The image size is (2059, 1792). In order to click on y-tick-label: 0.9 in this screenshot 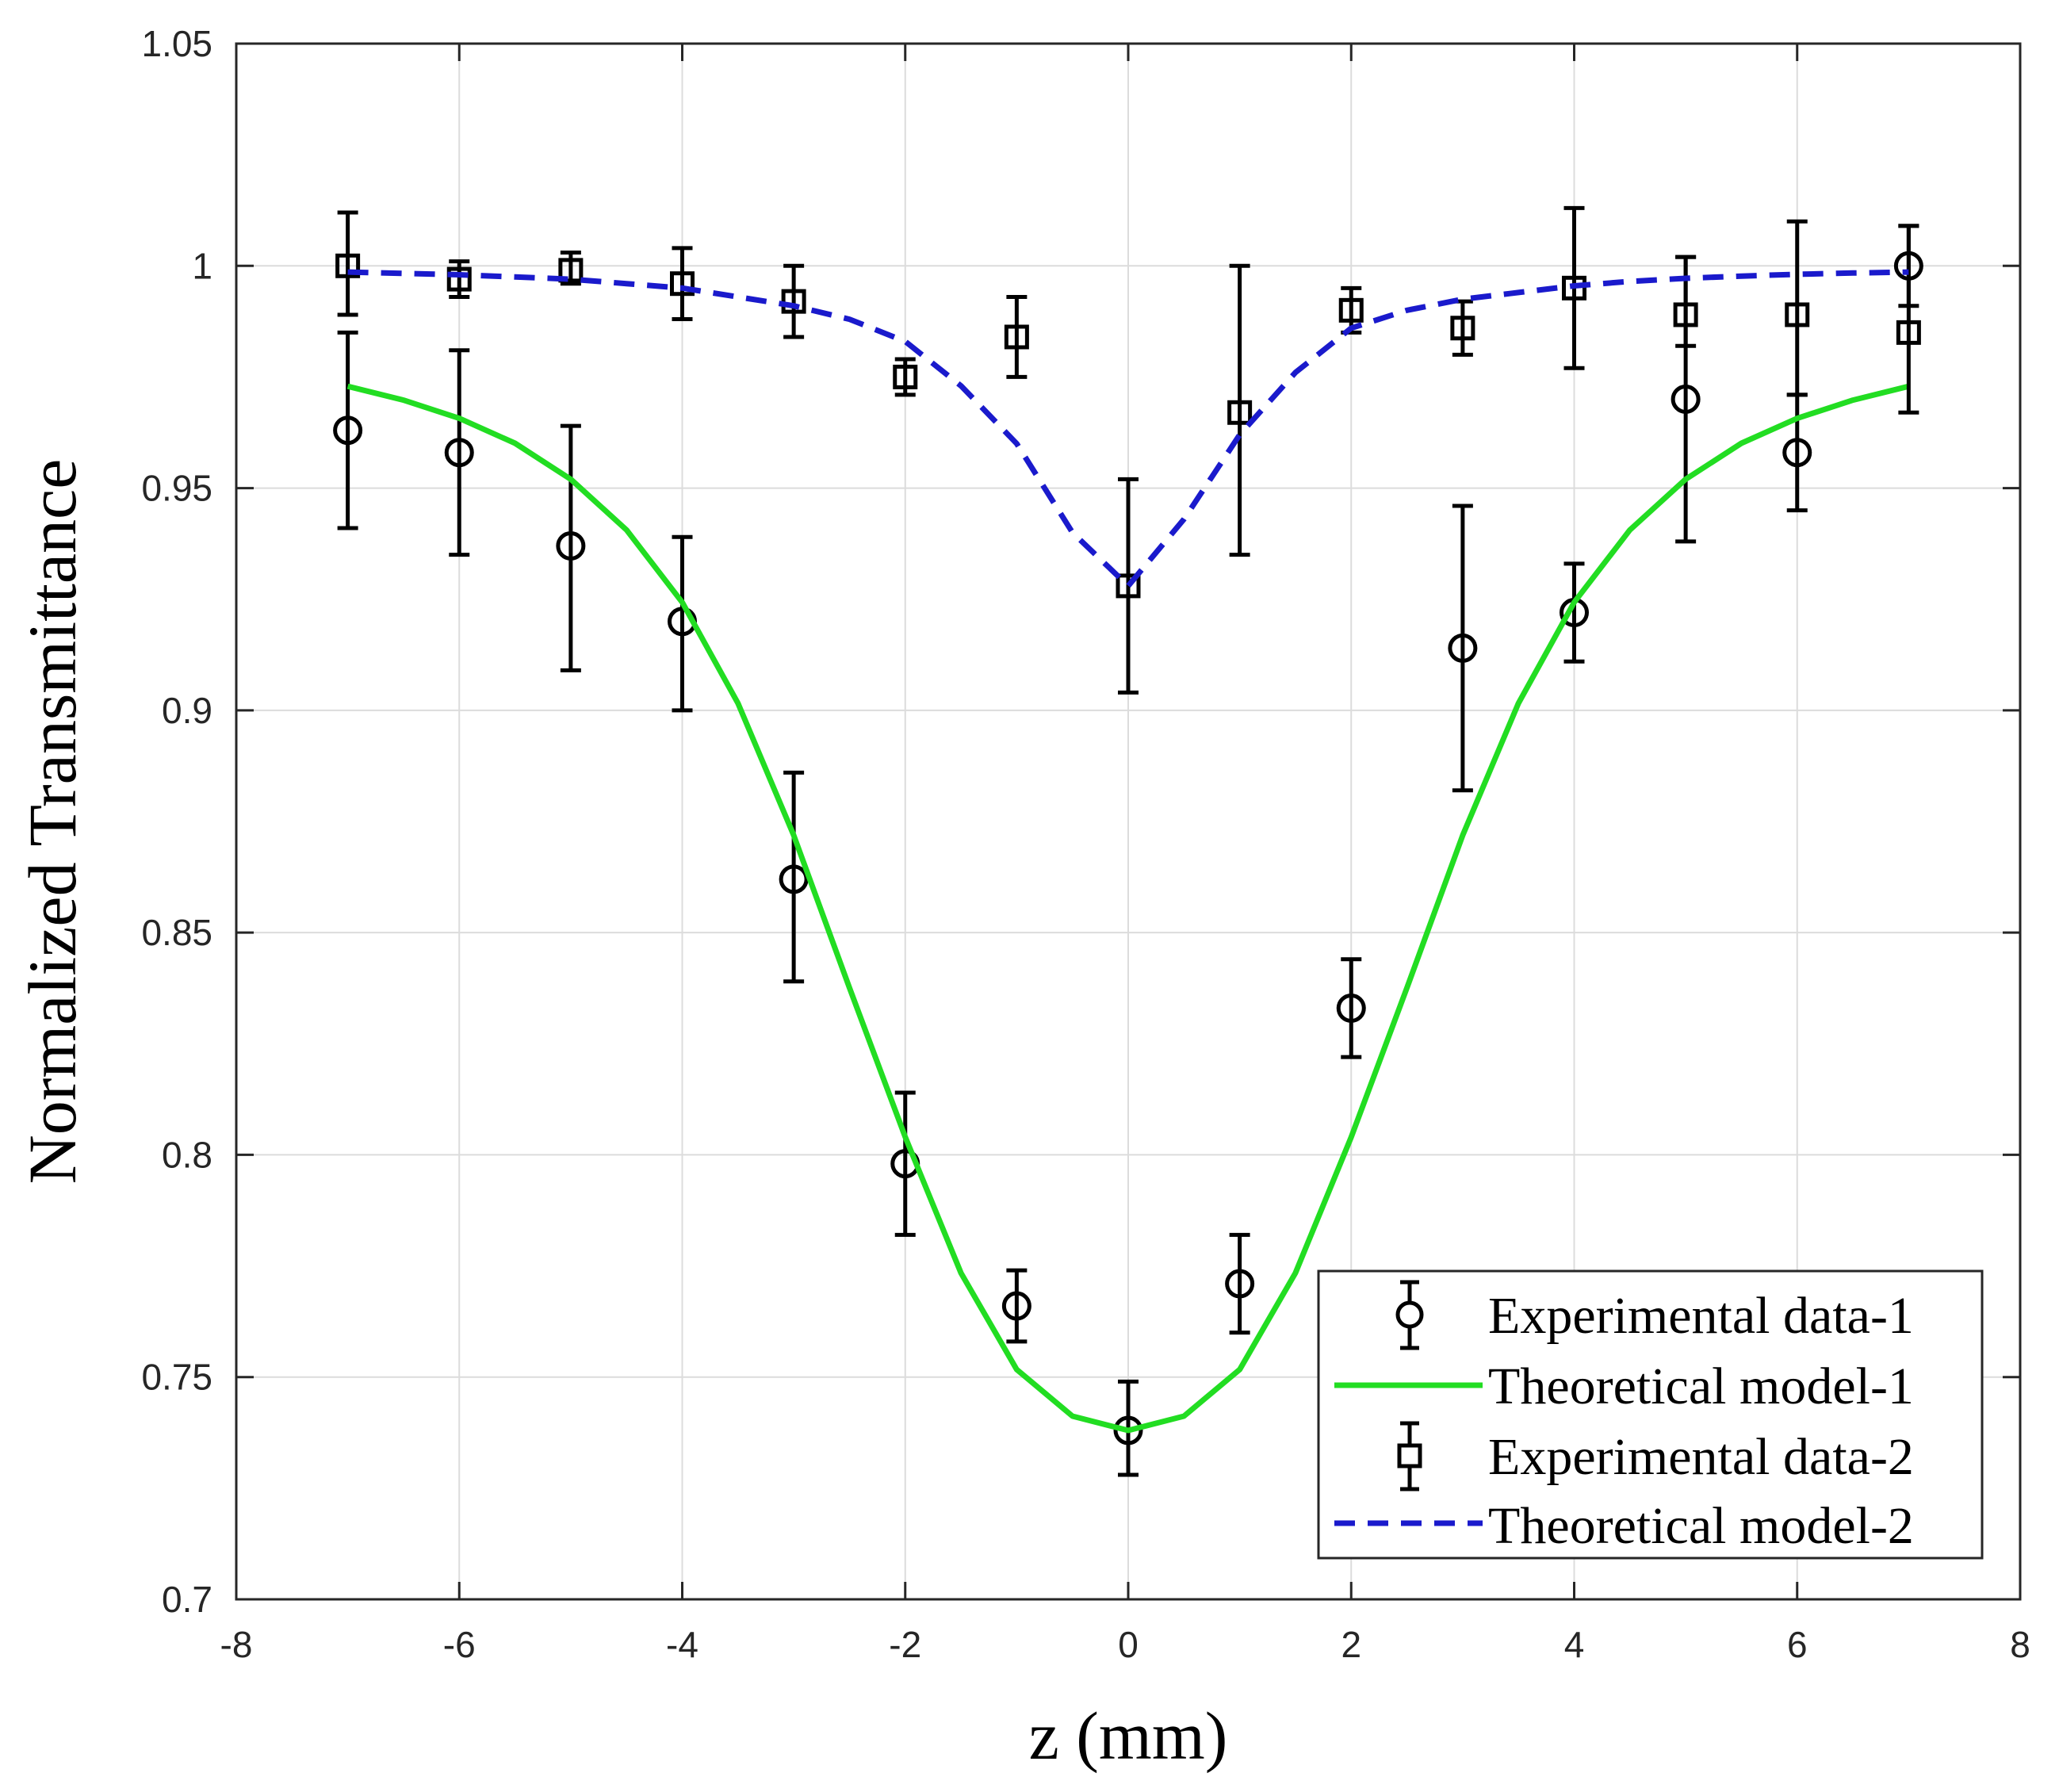, I will do `click(187, 710)`.